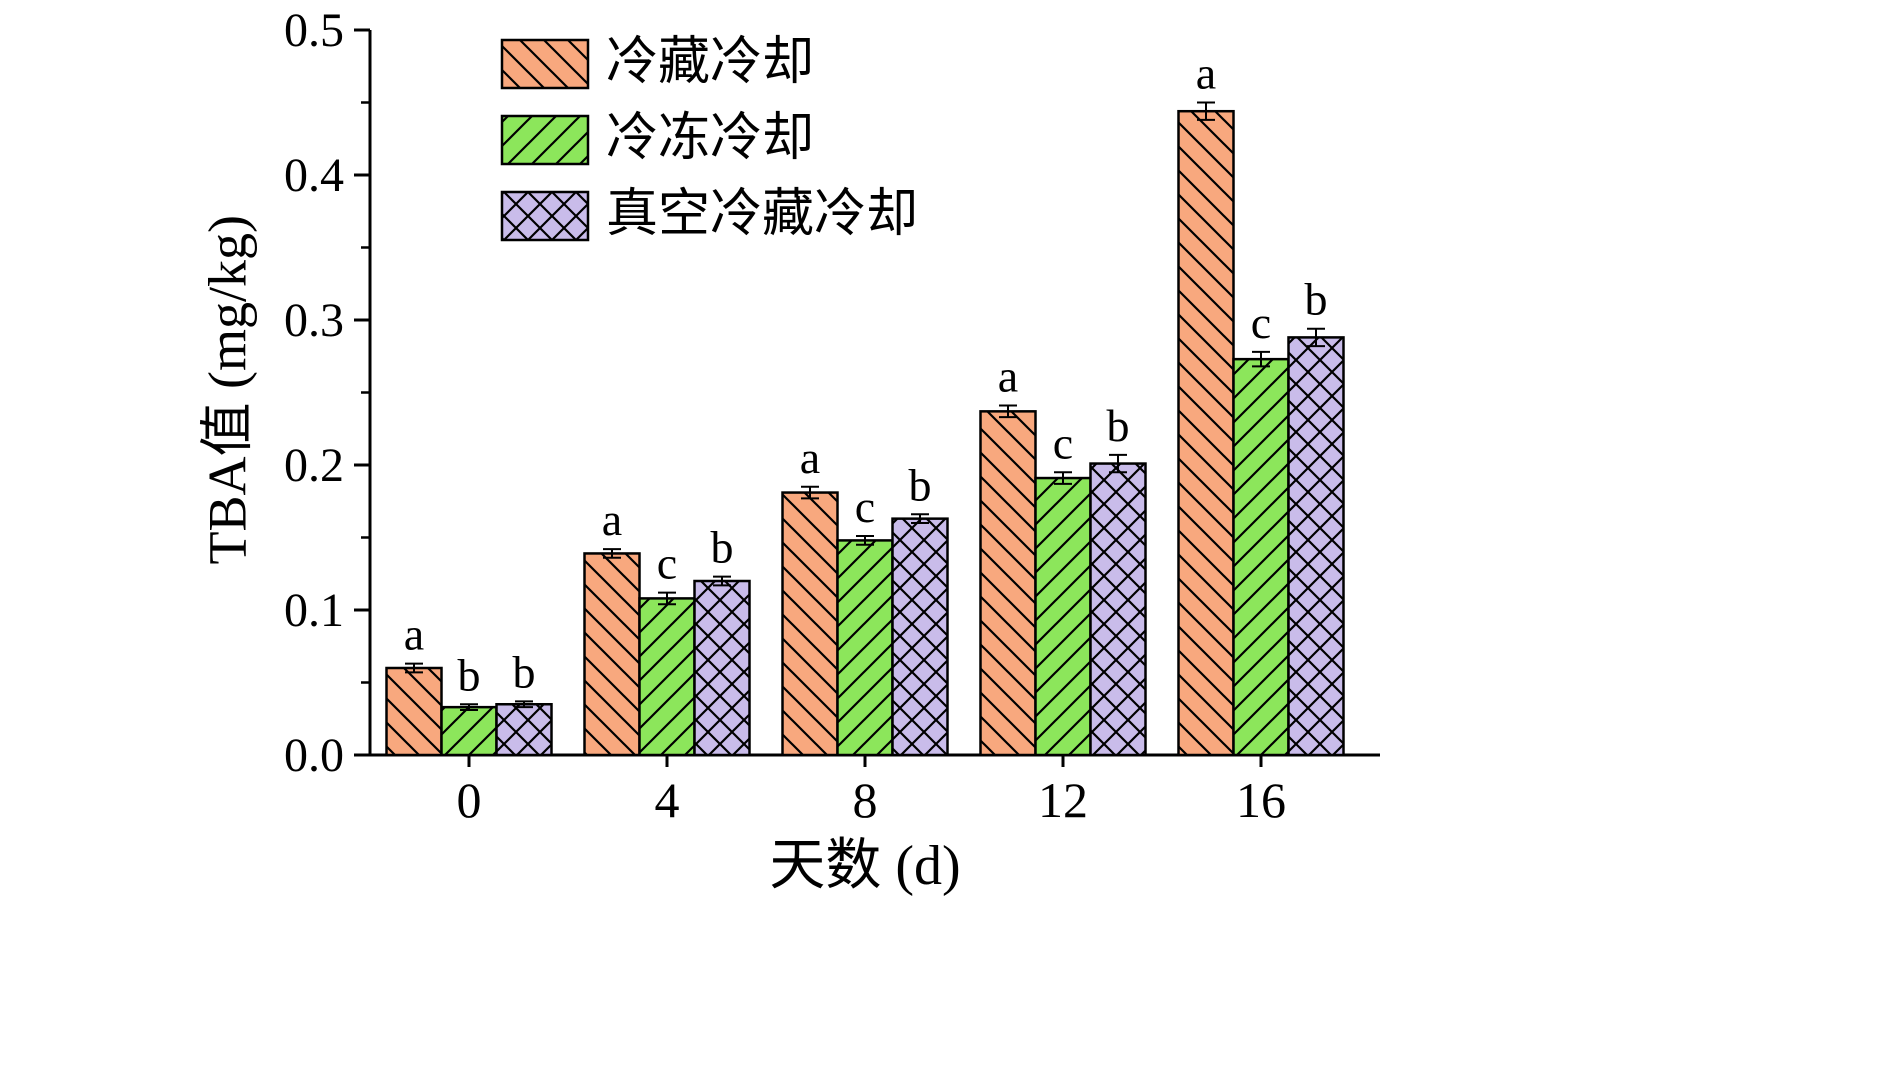  I want to click on bar-series0-group3, so click(1008, 583).